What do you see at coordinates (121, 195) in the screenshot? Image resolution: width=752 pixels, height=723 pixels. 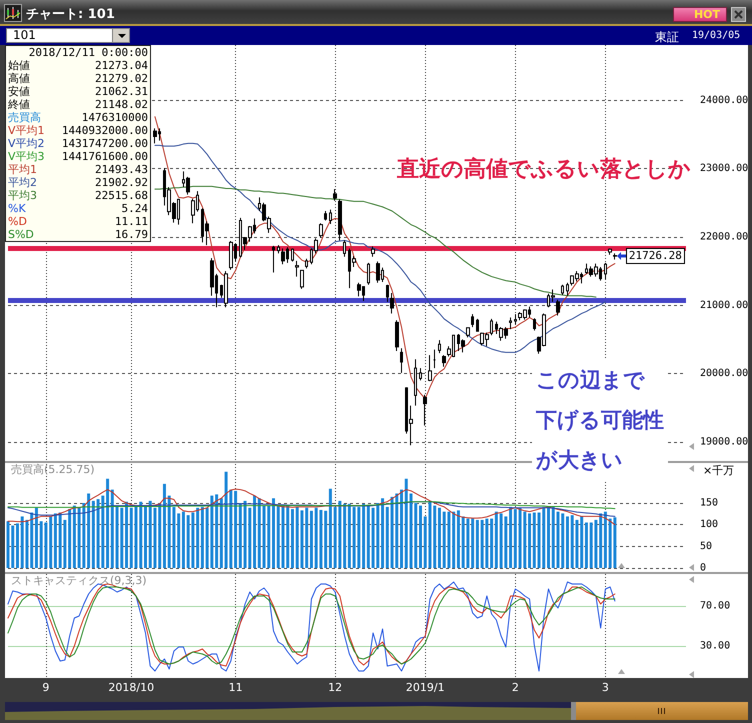 I see `data-label: 22515.68` at bounding box center [121, 195].